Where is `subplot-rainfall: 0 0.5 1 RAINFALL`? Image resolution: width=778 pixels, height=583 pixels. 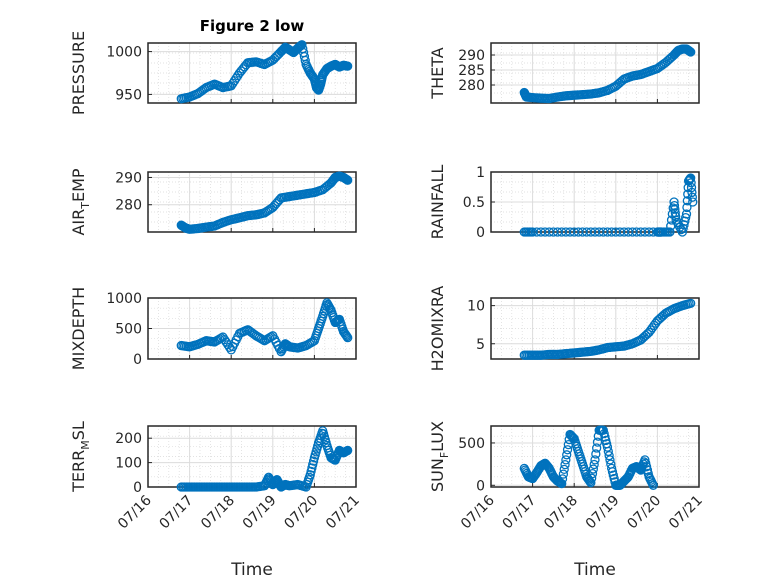 subplot-rainfall: 0 0.5 1 RAINFALL is located at coordinates (564, 203).